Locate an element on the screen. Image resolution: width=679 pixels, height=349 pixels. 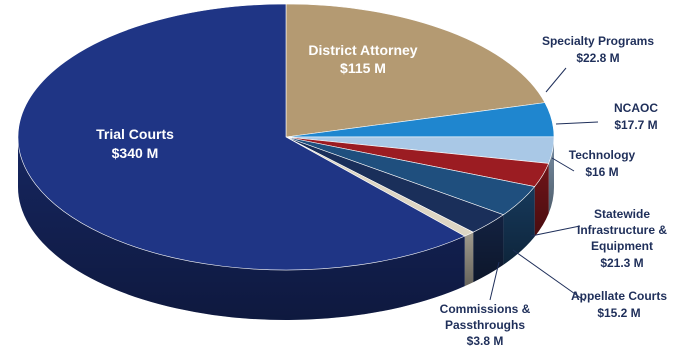
leader-lines is located at coordinates (544, 184).